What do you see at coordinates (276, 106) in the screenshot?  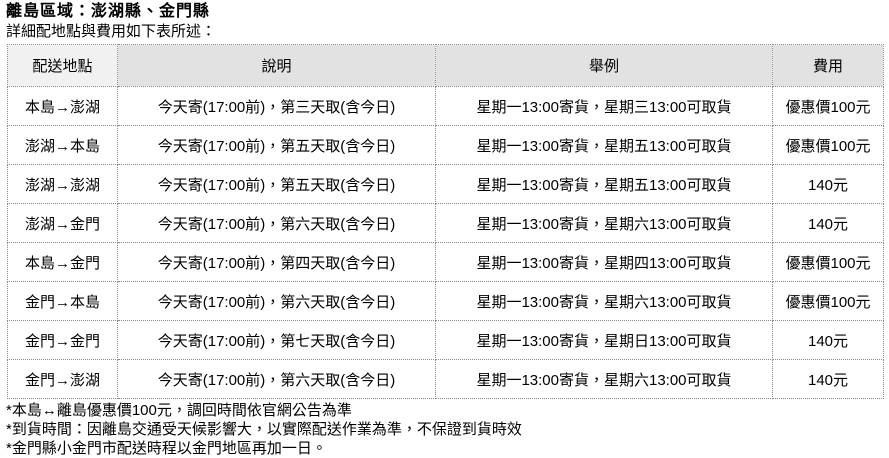 I see `cell-description: 今天寄(17:00前)，第三天取(含今日)` at bounding box center [276, 106].